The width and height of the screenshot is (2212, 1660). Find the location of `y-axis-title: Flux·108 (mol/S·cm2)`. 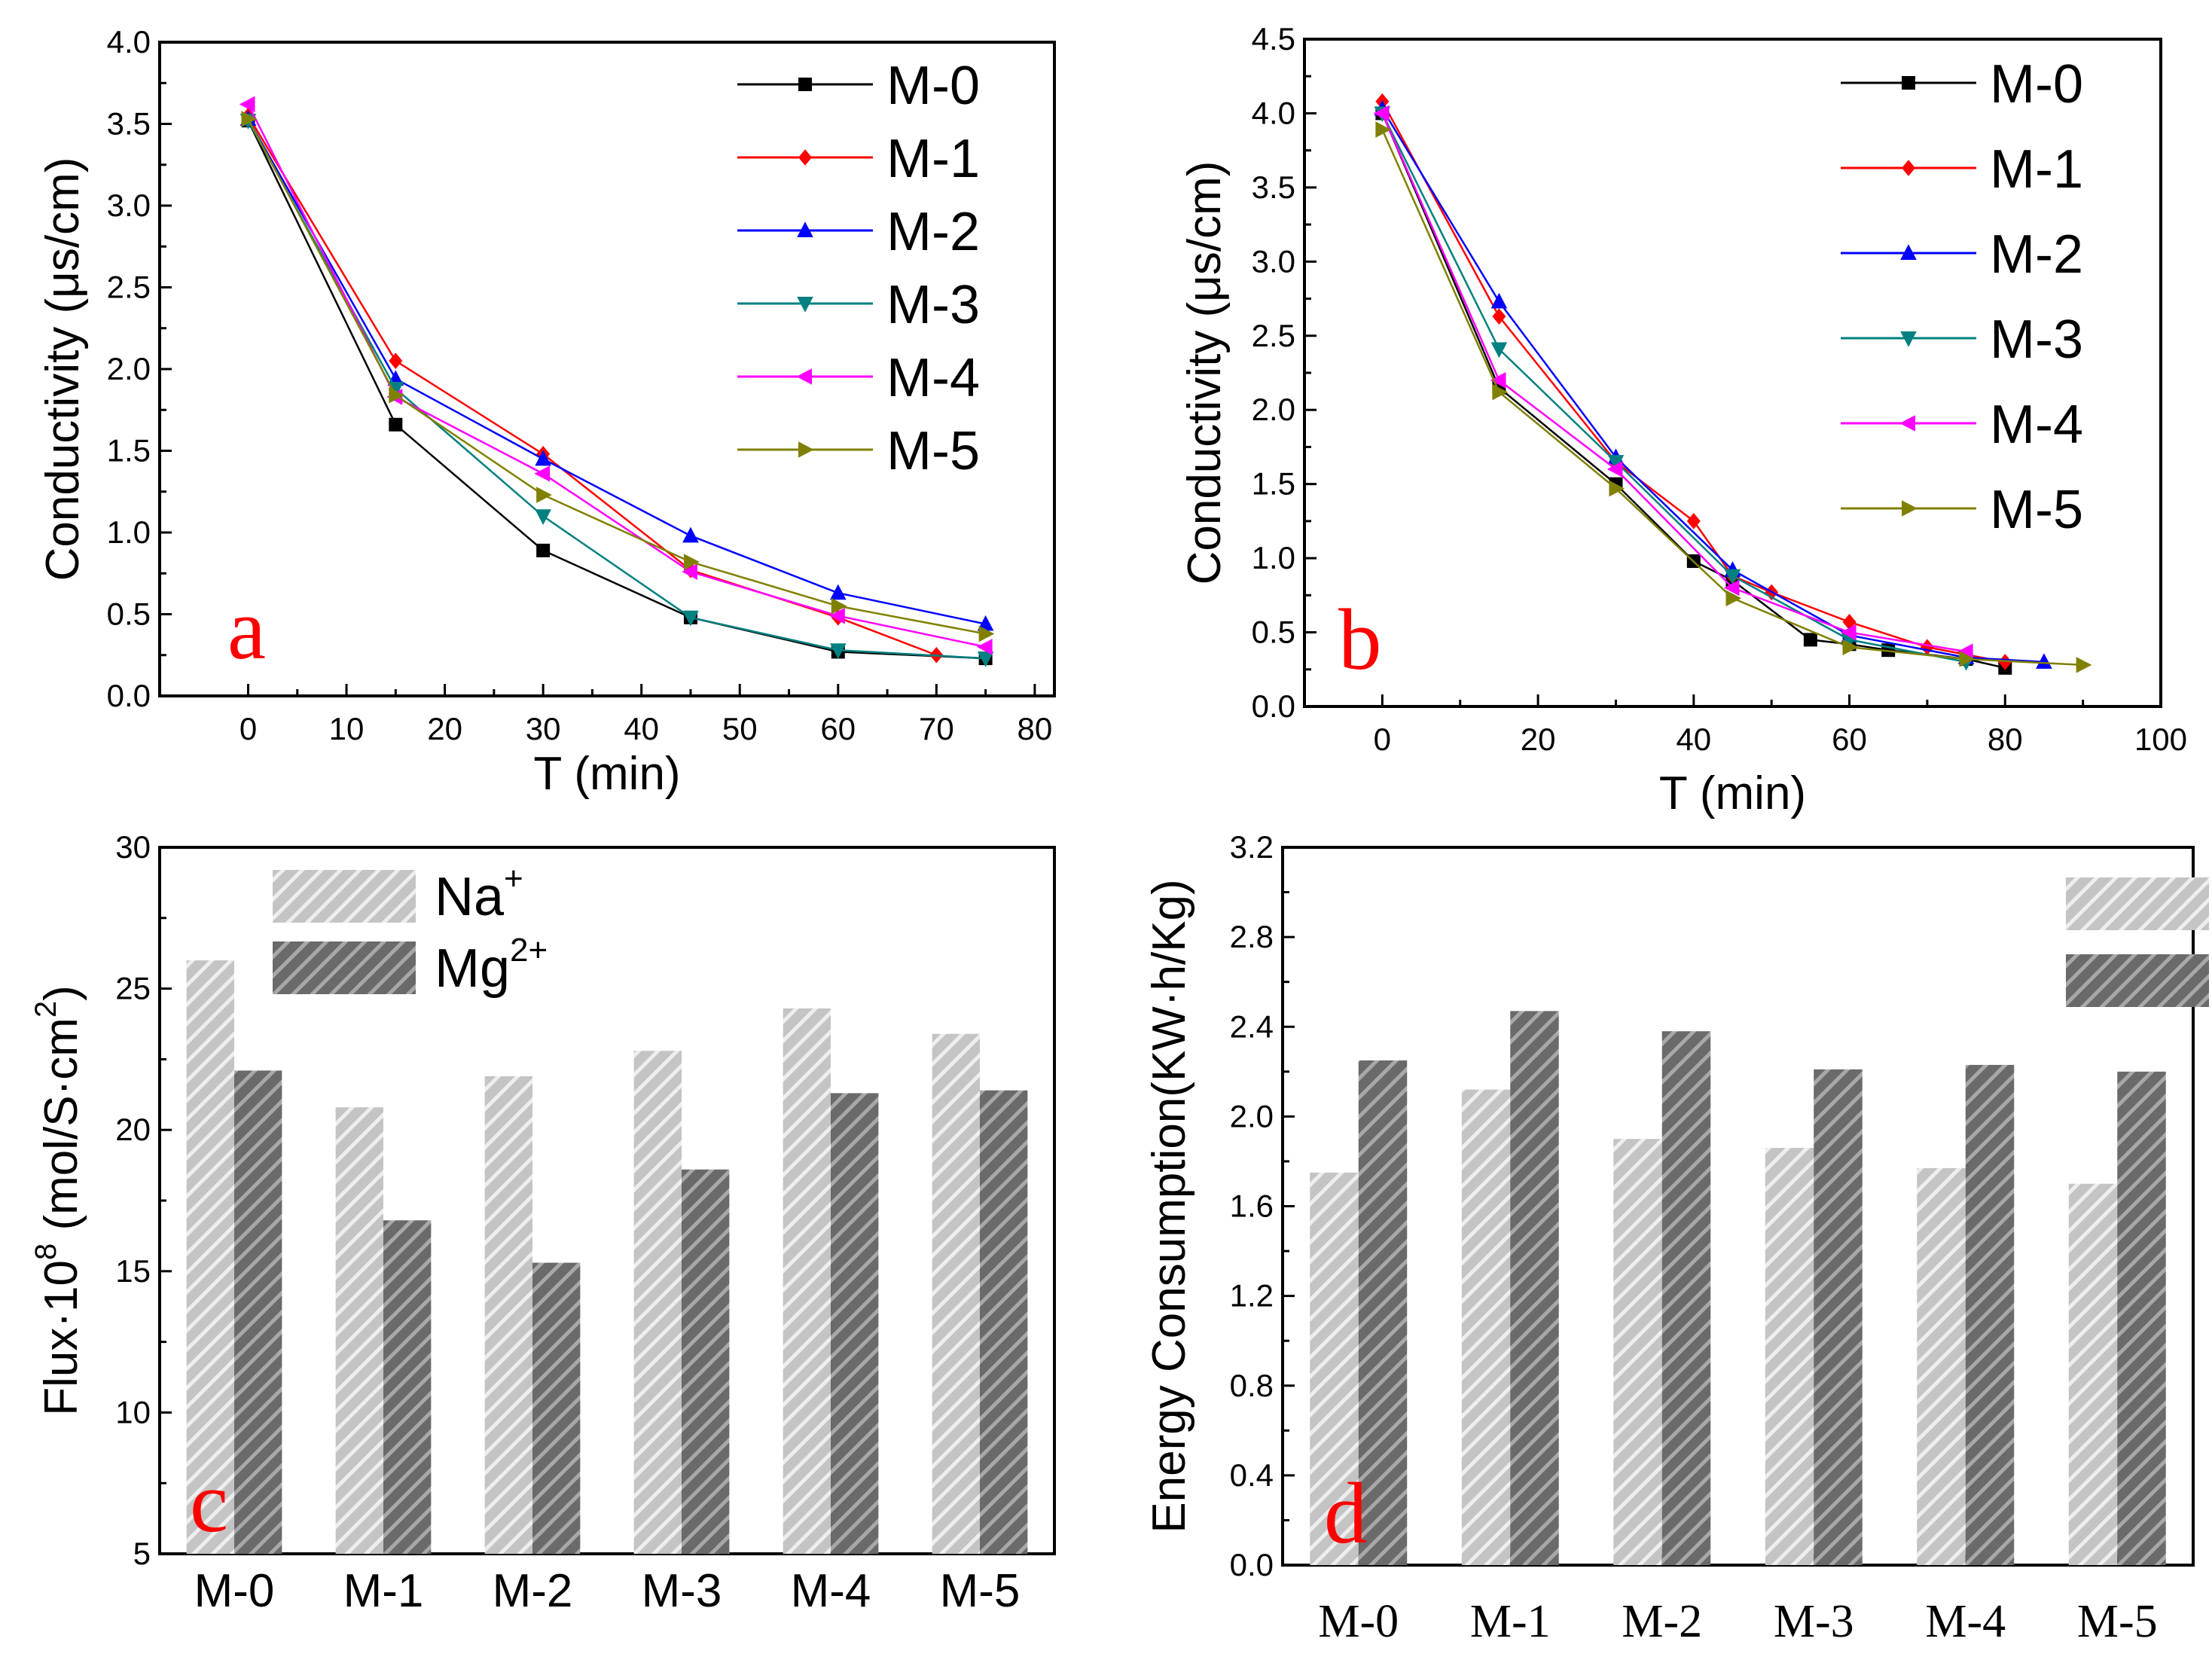

y-axis-title: Flux·108 (mol/S·cm2) is located at coordinates (58, 1200).